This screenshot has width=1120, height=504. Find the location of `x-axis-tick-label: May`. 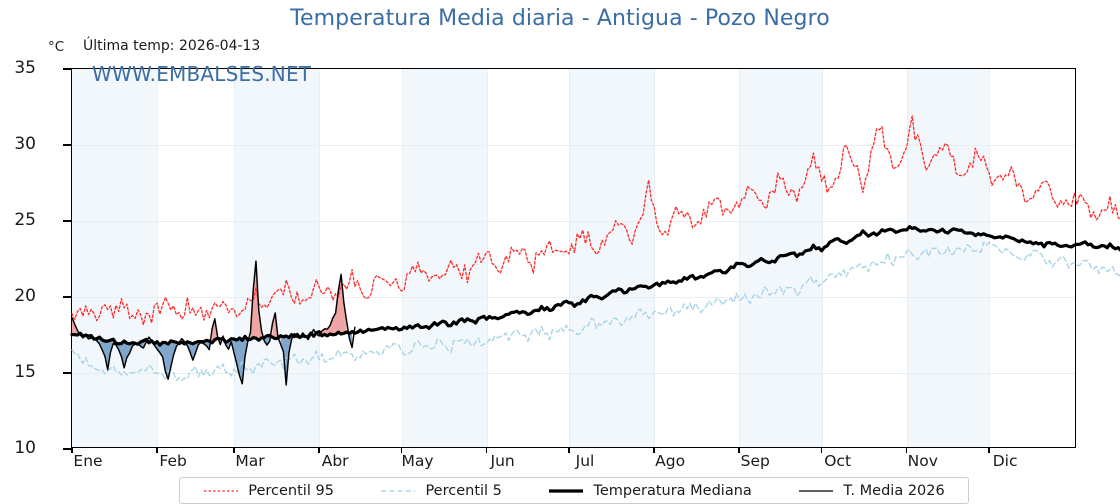

x-axis-tick-label: May is located at coordinates (417, 461).